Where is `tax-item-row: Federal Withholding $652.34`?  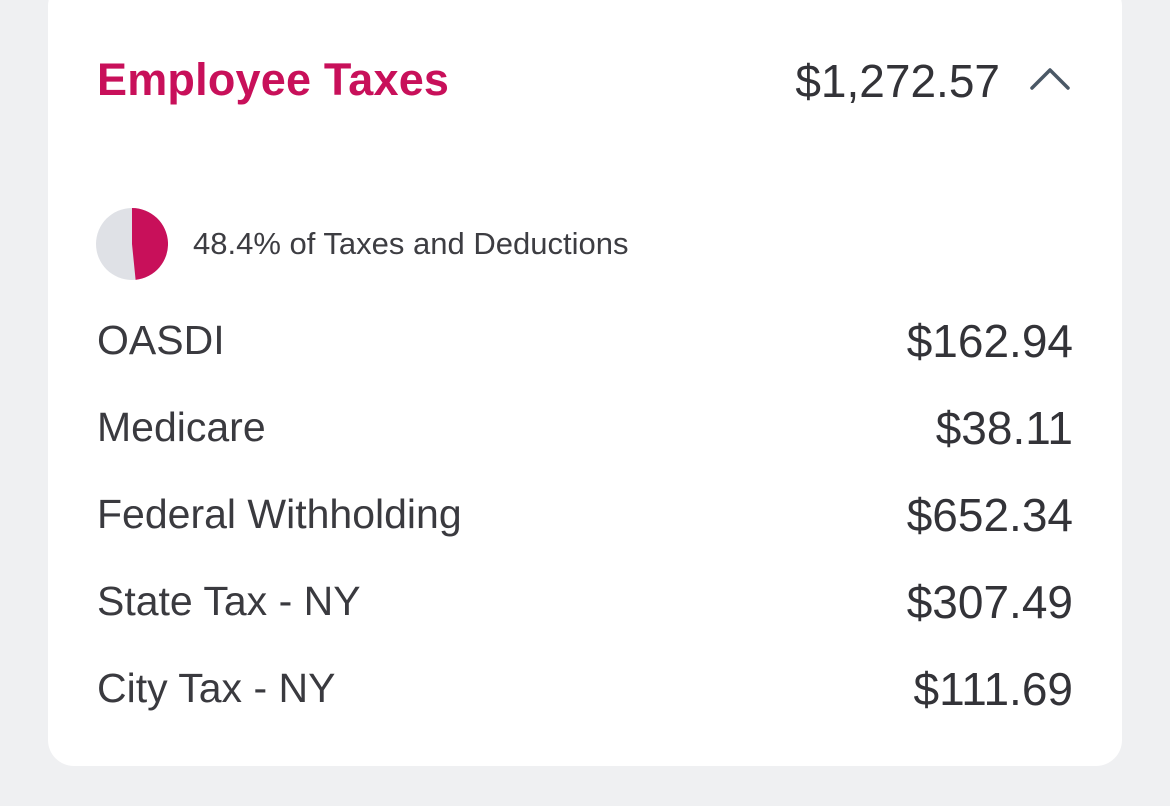
tax-item-row: Federal Withholding $652.34 is located at coordinates (585, 514).